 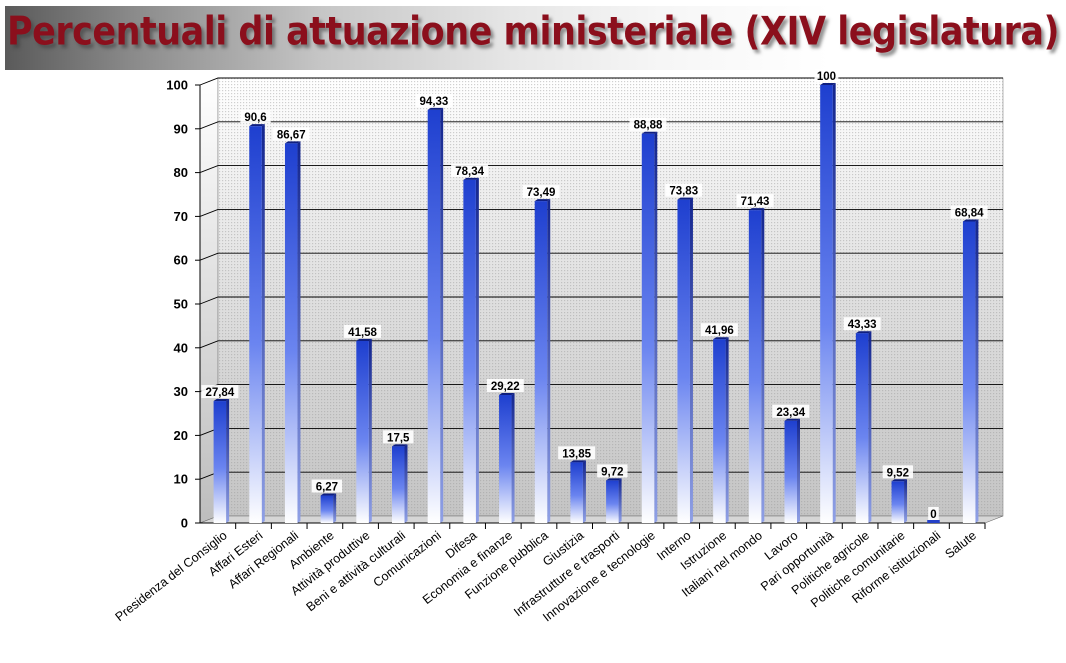 I want to click on data-label-text: 88,88, so click(x=648, y=126).